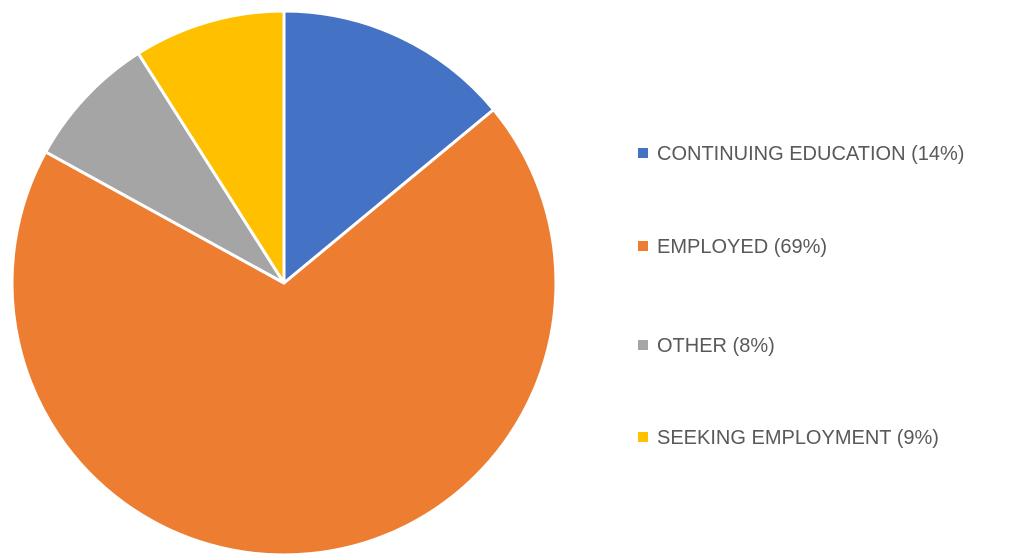 This screenshot has width=1026, height=555. What do you see at coordinates (211, 147) in the screenshot?
I see `pie-slice-seeking-employment` at bounding box center [211, 147].